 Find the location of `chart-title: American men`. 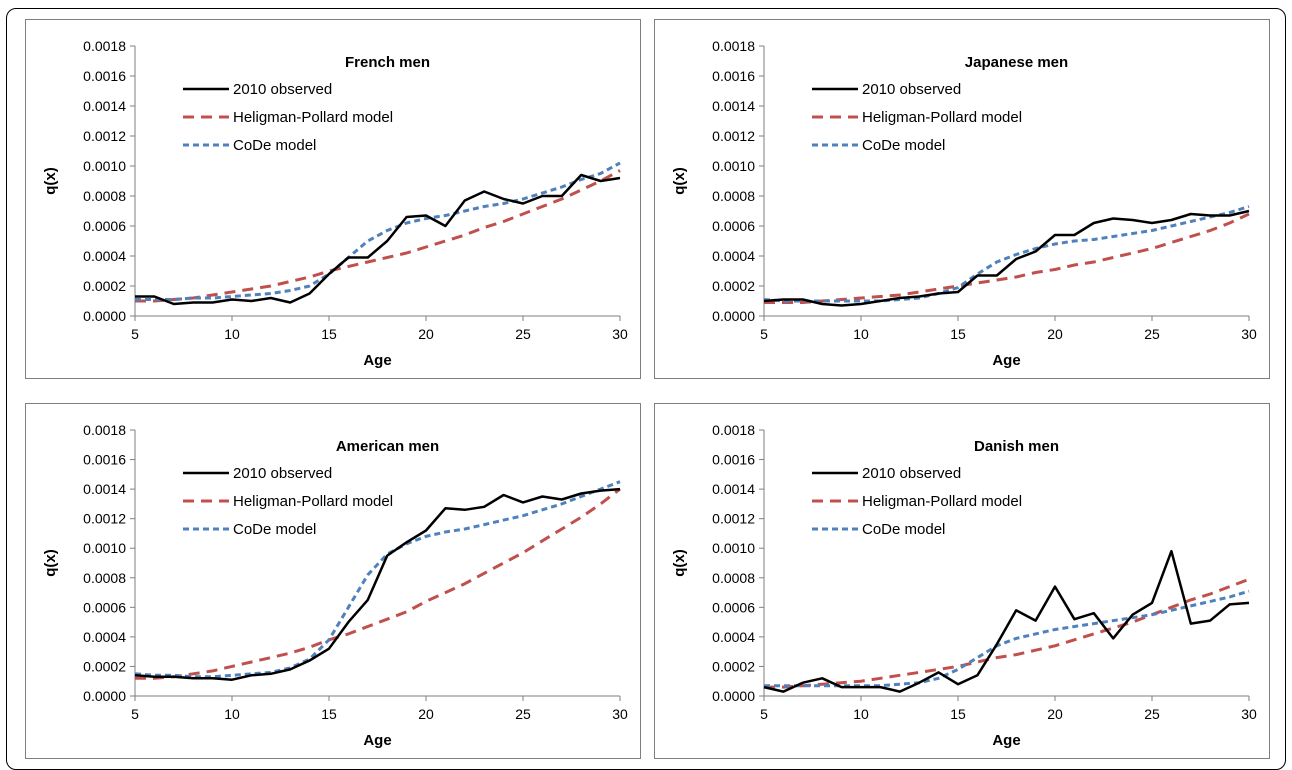

chart-title: American men is located at coordinates (387, 446).